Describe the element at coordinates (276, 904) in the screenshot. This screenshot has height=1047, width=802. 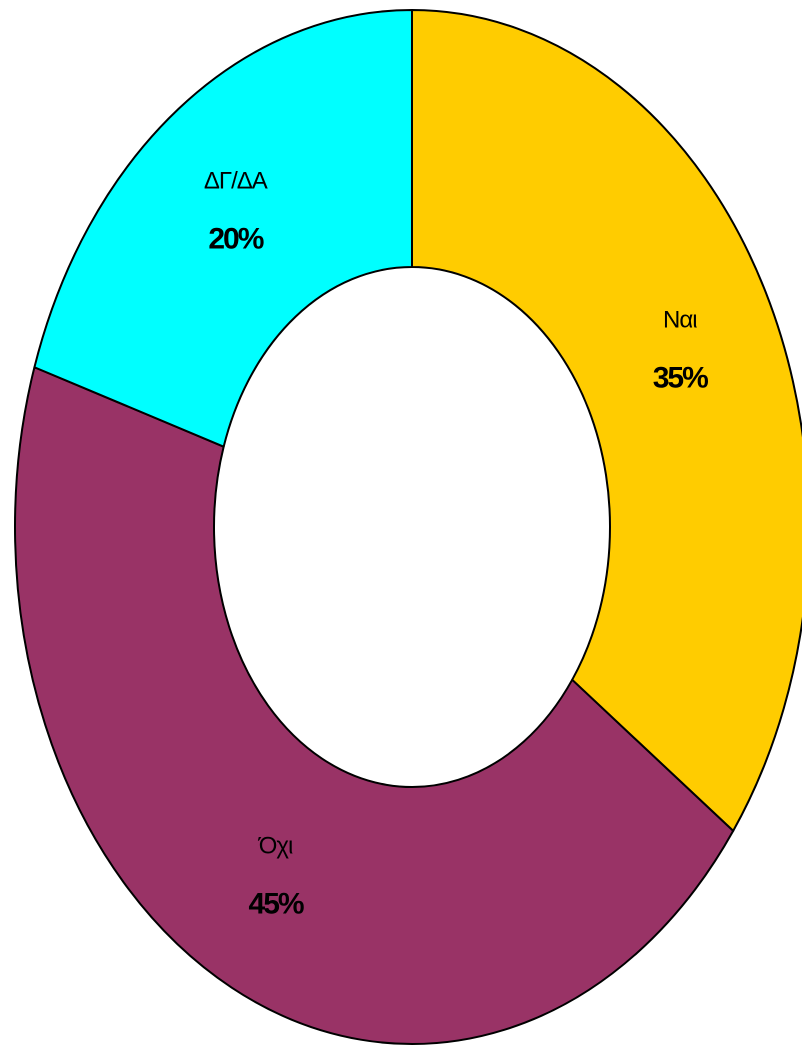
I see `slice-value-label: 45%` at that location.